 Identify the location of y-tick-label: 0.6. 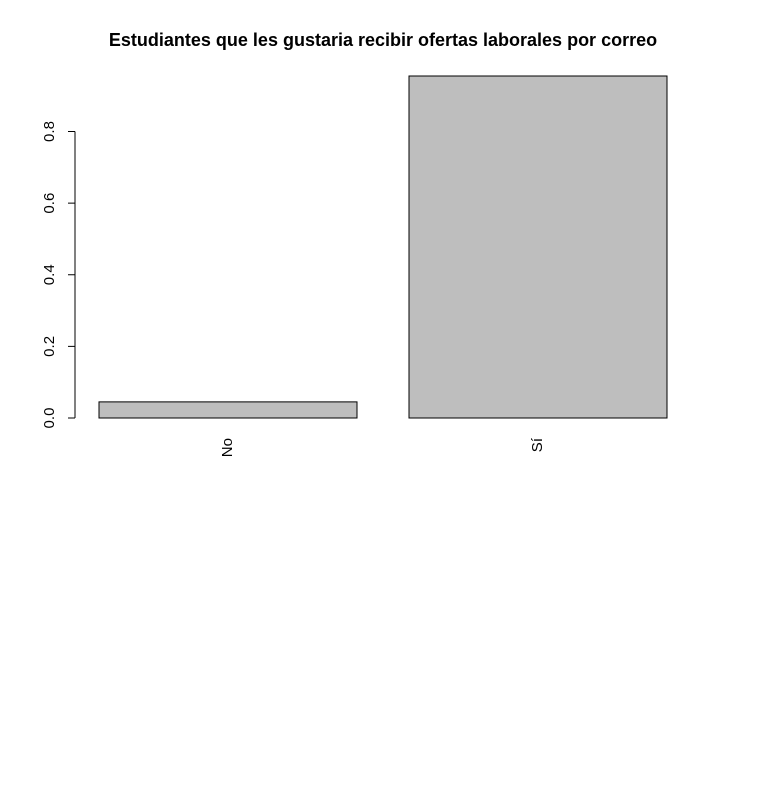
(49, 203).